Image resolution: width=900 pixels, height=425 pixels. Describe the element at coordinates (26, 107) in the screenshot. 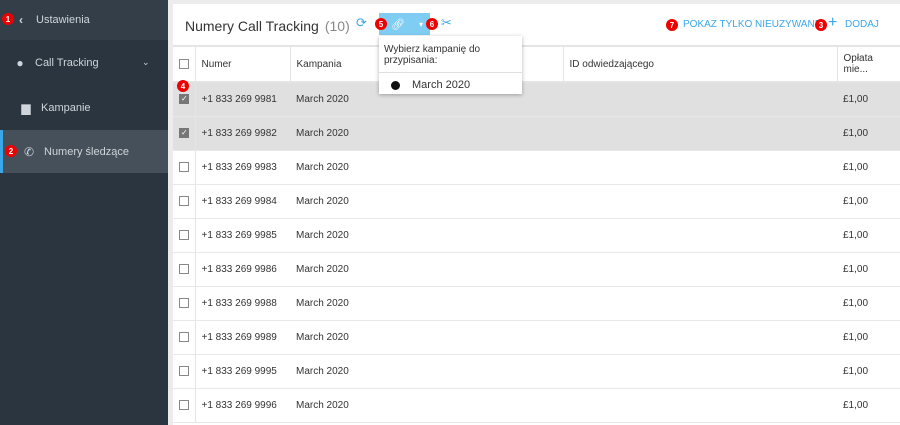

I see `bag-icon: ▆` at that location.